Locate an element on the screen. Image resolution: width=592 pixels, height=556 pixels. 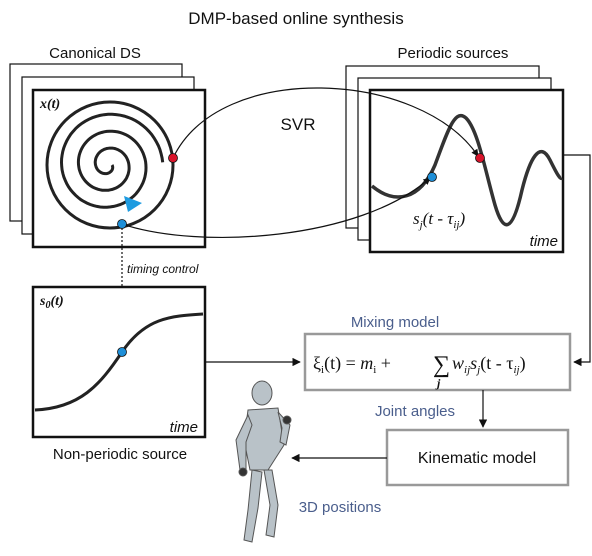
mixing-box is located at coordinates (437, 362).